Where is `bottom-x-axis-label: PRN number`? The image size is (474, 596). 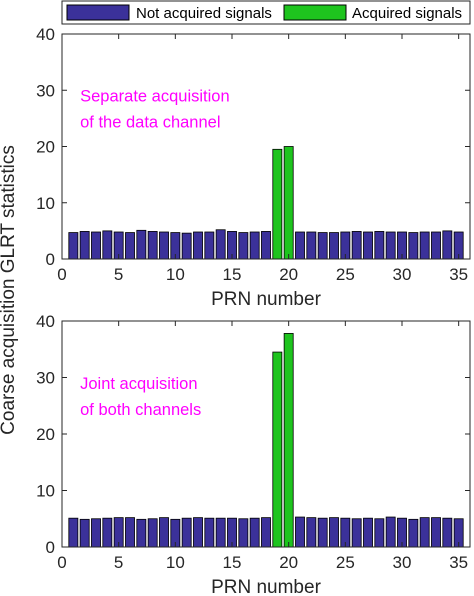
bottom-x-axis-label: PRN number is located at coordinates (266, 586).